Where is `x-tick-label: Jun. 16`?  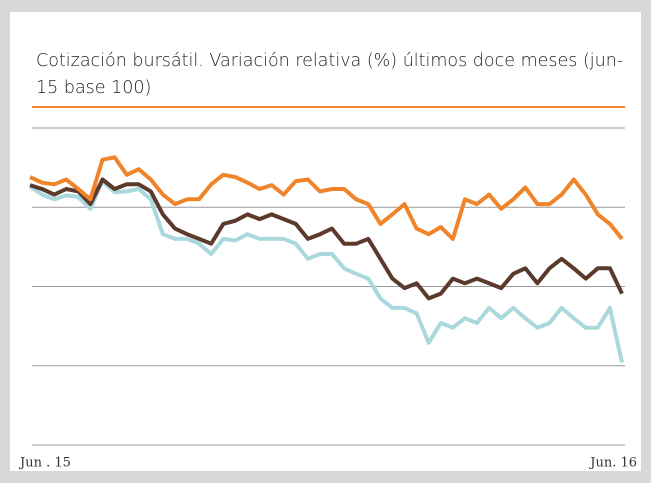
x-tick-label: Jun. 16 is located at coordinates (612, 463).